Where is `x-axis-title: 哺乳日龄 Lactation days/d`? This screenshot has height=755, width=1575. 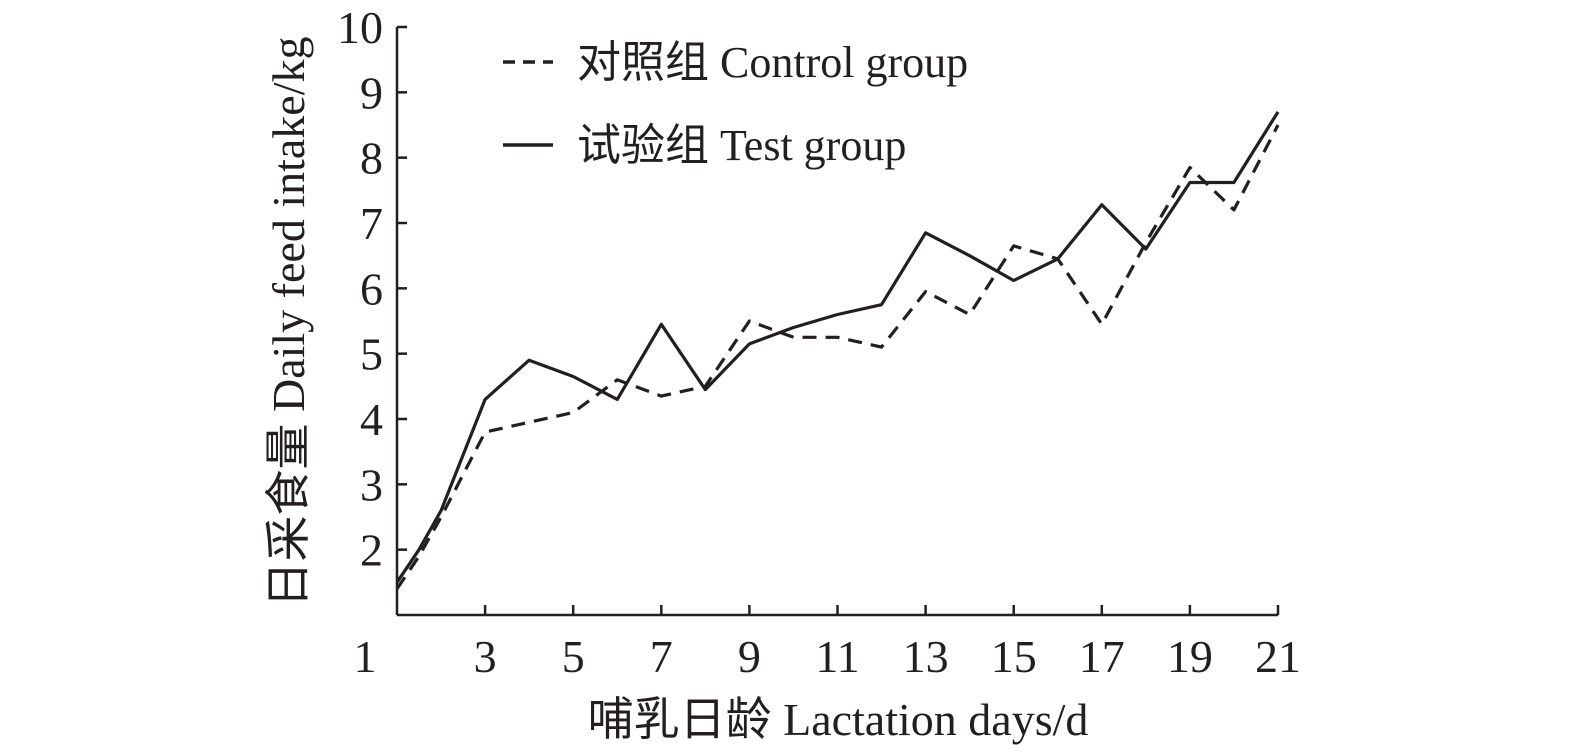 x-axis-title: 哺乳日龄 Lactation days/d is located at coordinates (838, 719).